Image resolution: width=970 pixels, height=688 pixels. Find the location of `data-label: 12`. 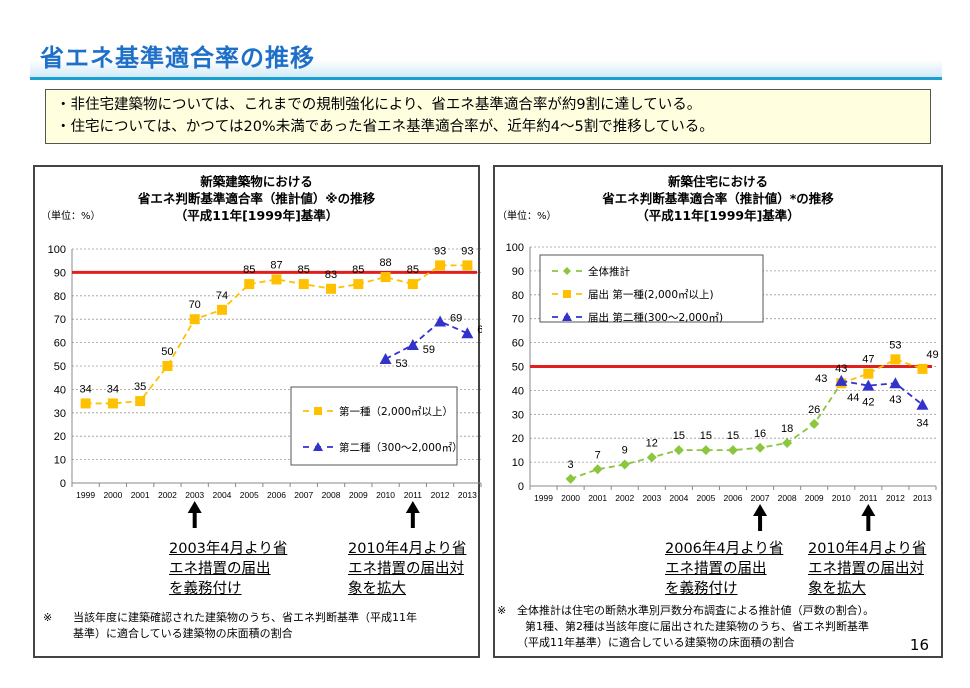

data-label: 12 is located at coordinates (652, 443).